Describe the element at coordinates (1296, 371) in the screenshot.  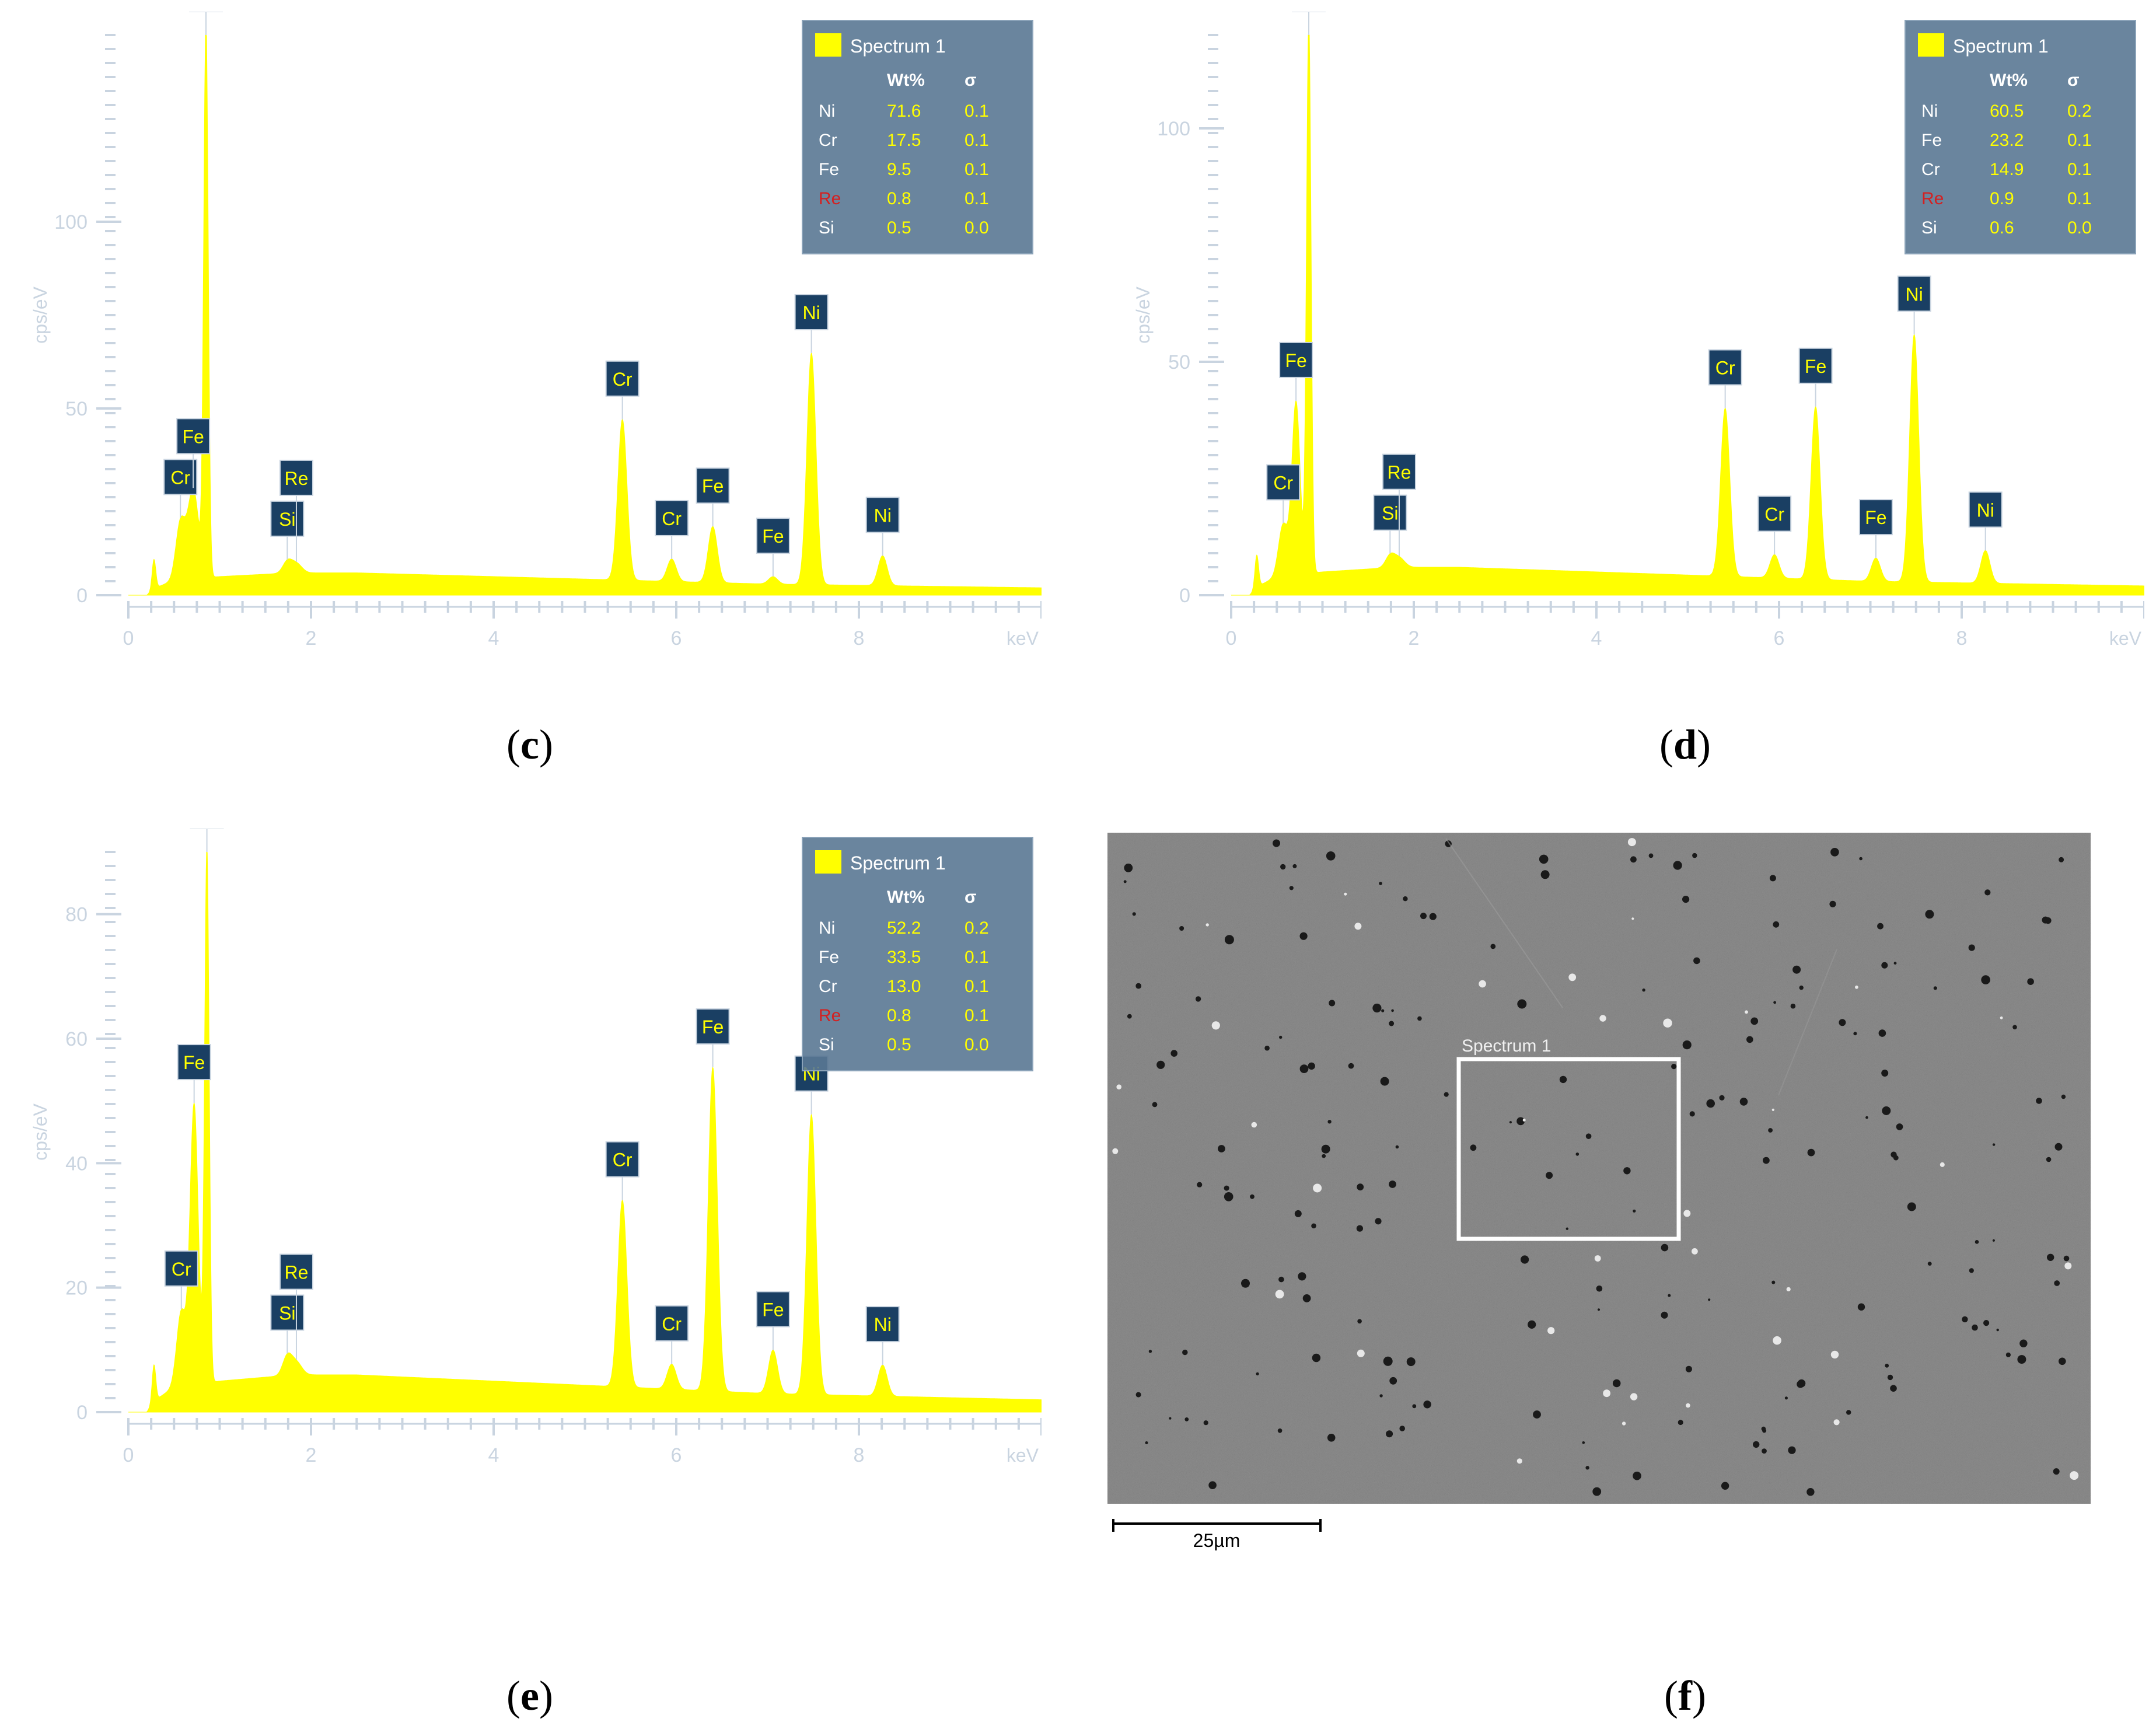
I see `peak-label: Fe` at that location.